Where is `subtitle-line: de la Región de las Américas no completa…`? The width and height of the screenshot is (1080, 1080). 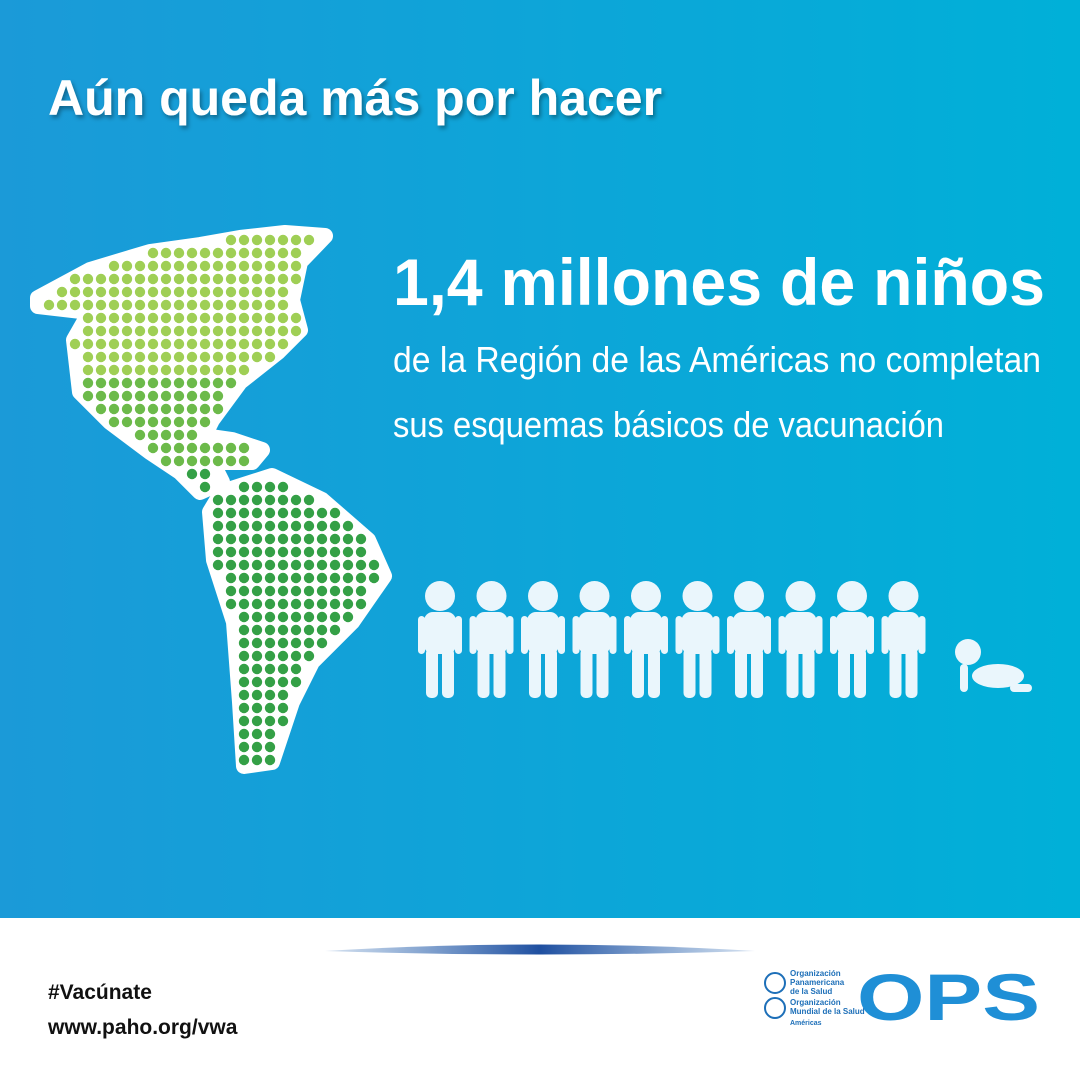
subtitle-line: de la Región de las Américas no completa… is located at coordinates (717, 359).